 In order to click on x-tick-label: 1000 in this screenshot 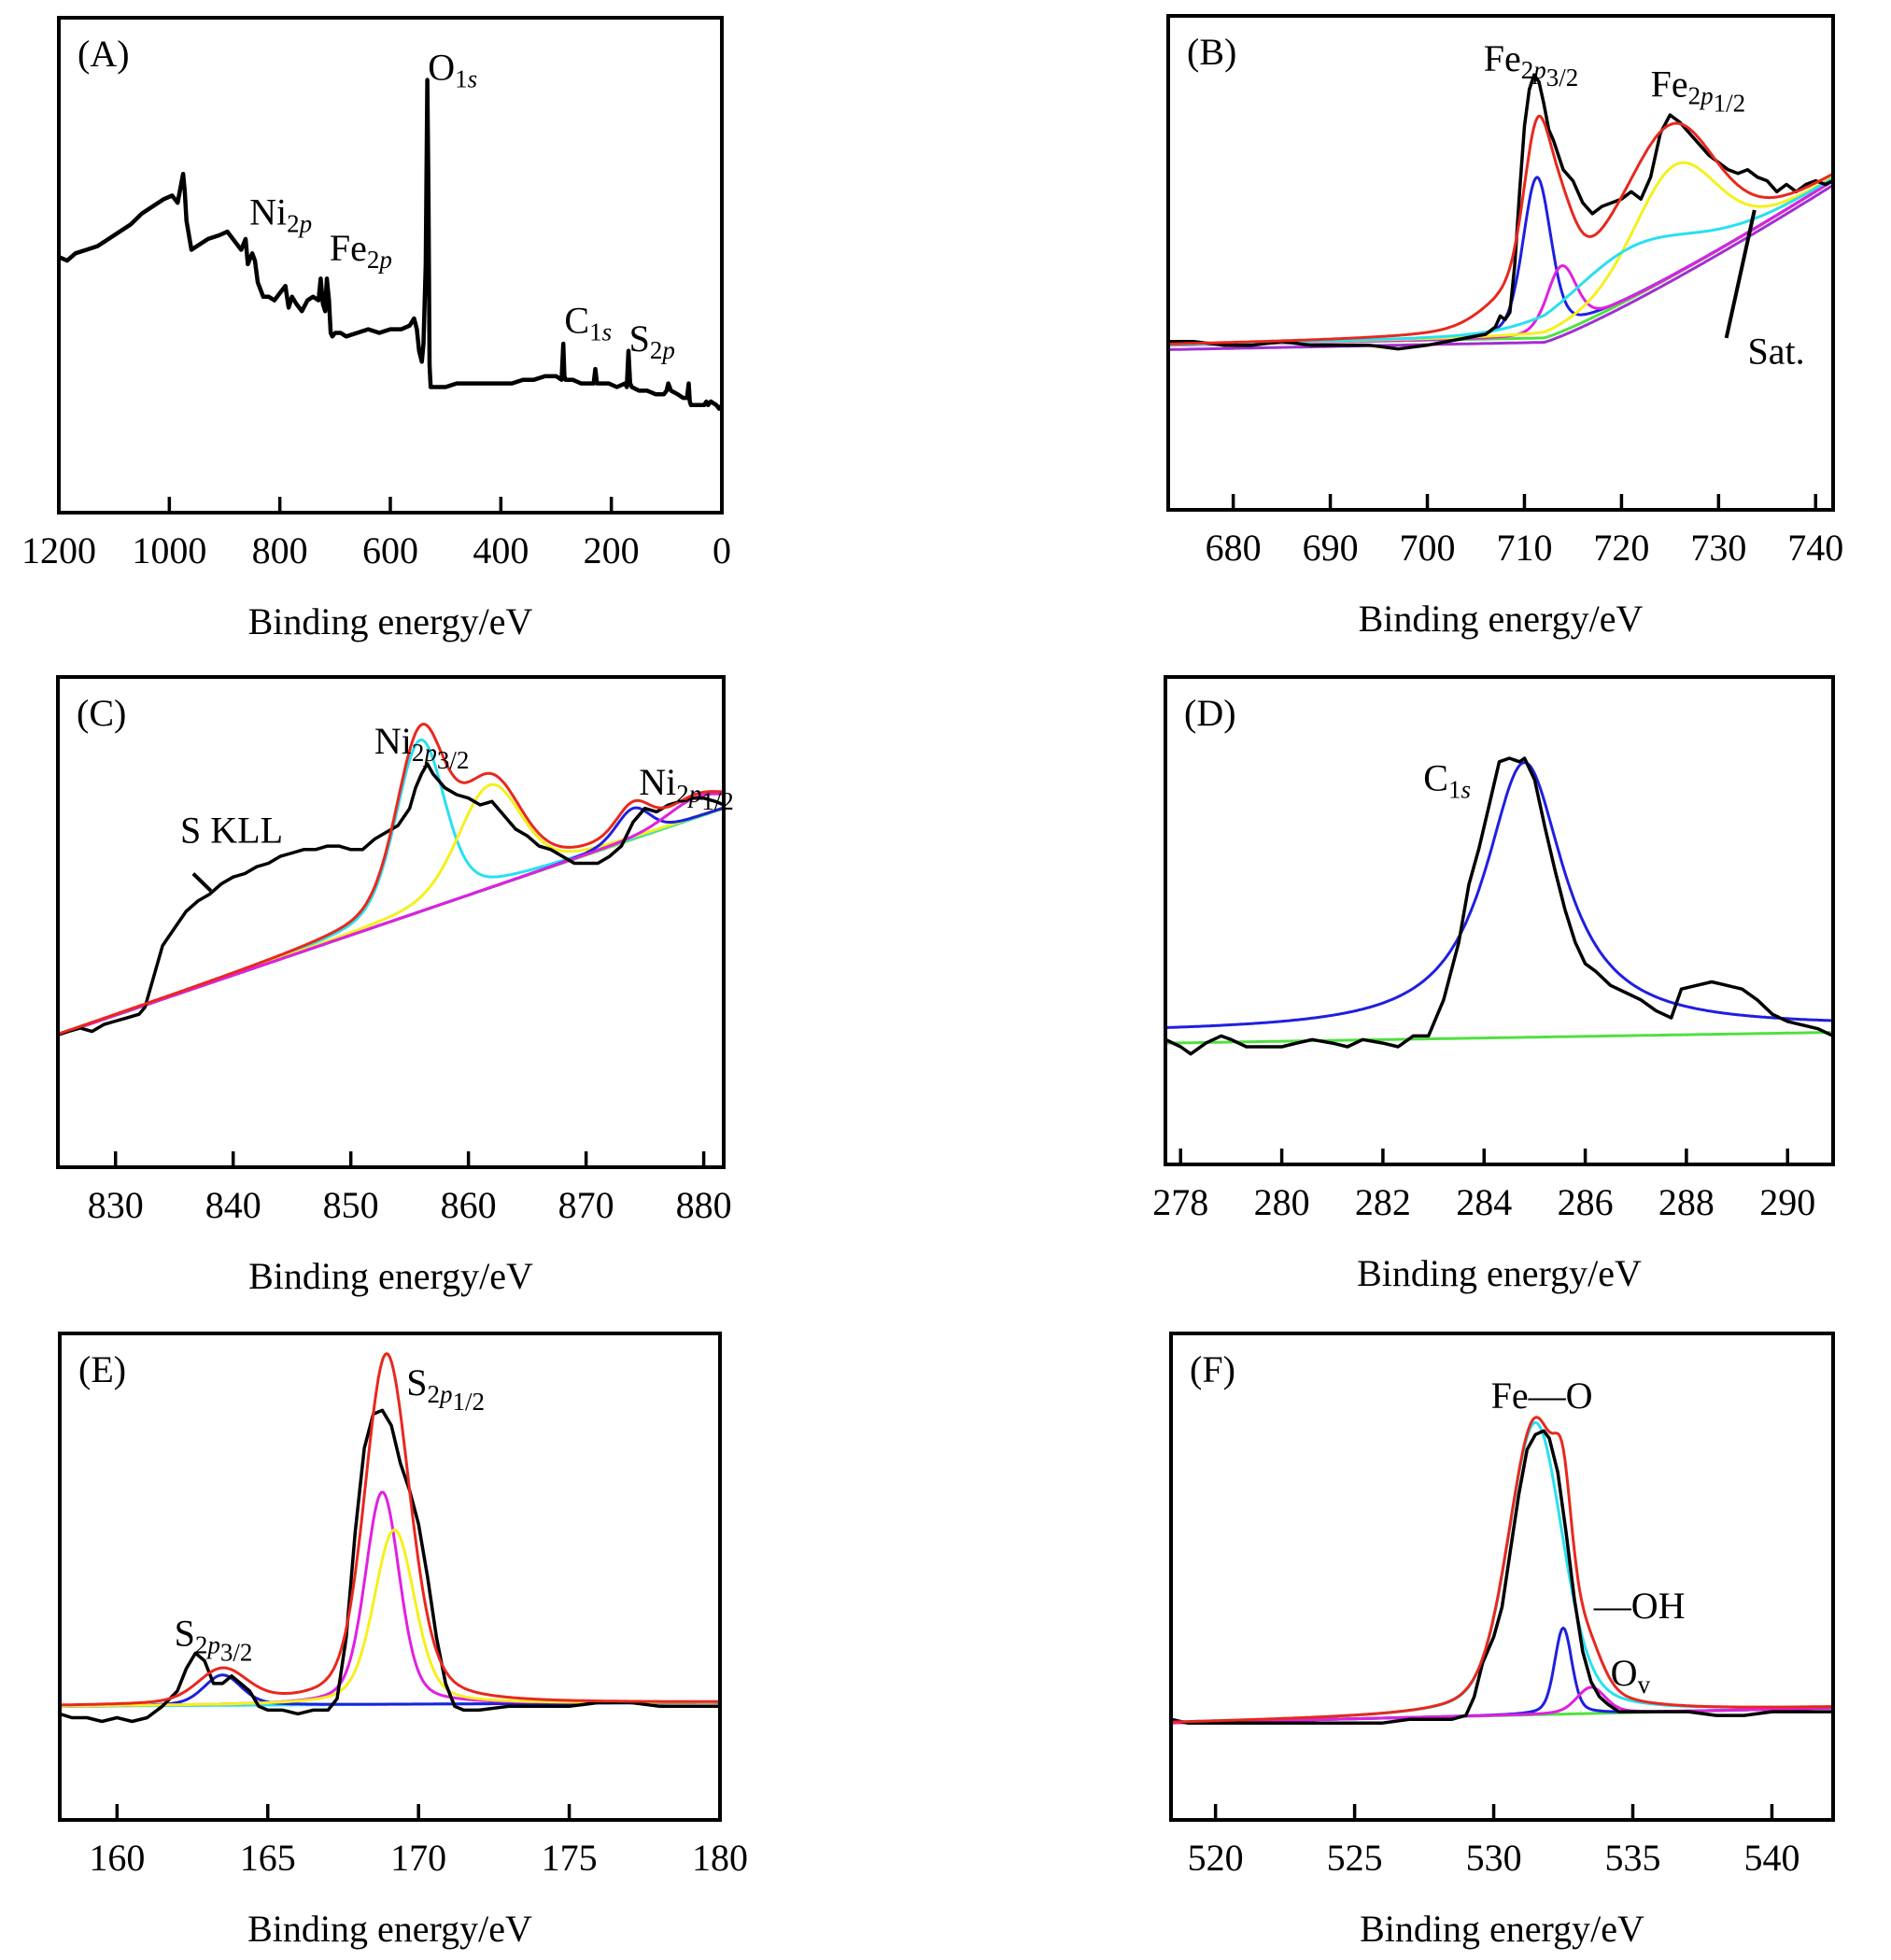, I will do `click(169, 550)`.